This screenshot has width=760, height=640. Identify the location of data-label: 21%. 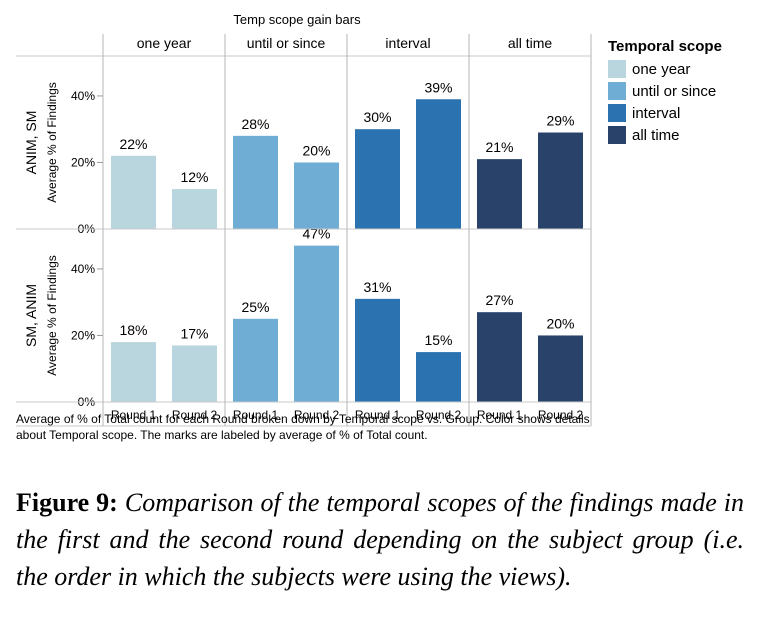
(499, 147).